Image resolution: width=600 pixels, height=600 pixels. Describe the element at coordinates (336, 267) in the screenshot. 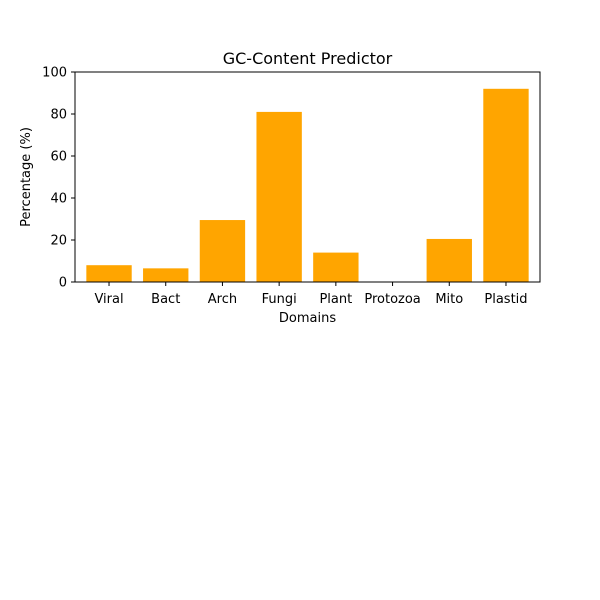

I see `bar-plant` at that location.